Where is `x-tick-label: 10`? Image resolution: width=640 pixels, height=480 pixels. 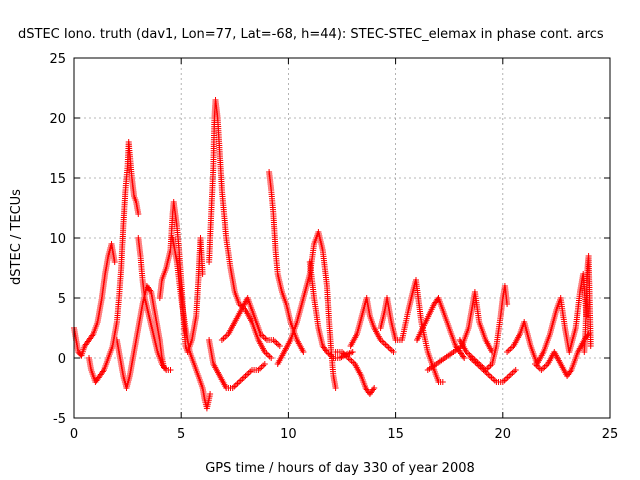 x-tick-label: 10 is located at coordinates (288, 434).